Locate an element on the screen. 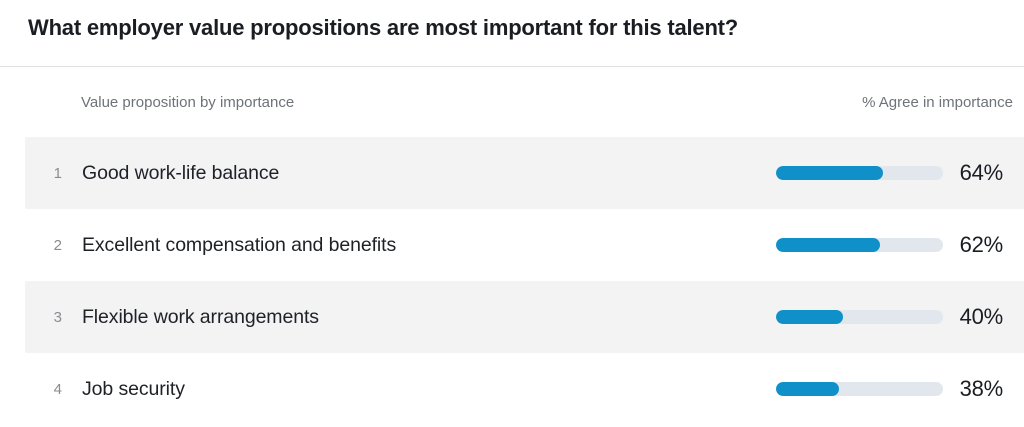 The height and width of the screenshot is (427, 1024). row-rank: 3 is located at coordinates (57, 317).